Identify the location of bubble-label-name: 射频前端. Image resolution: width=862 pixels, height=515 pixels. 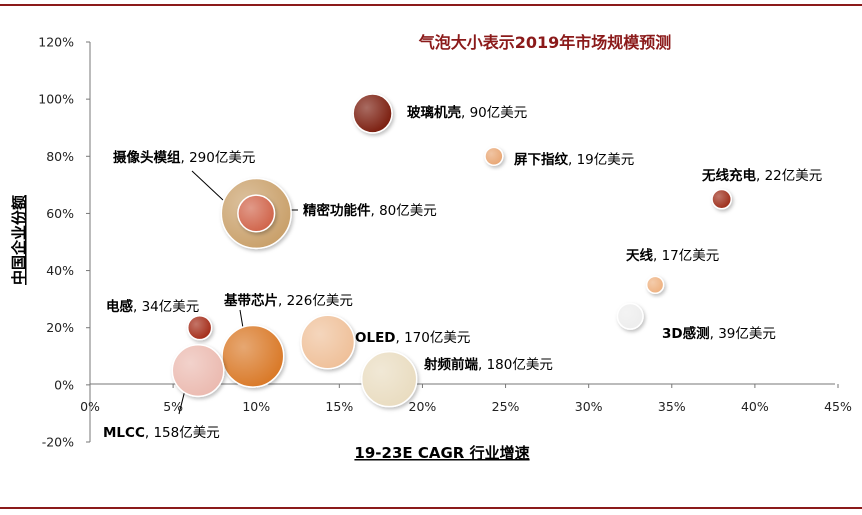
(450, 364).